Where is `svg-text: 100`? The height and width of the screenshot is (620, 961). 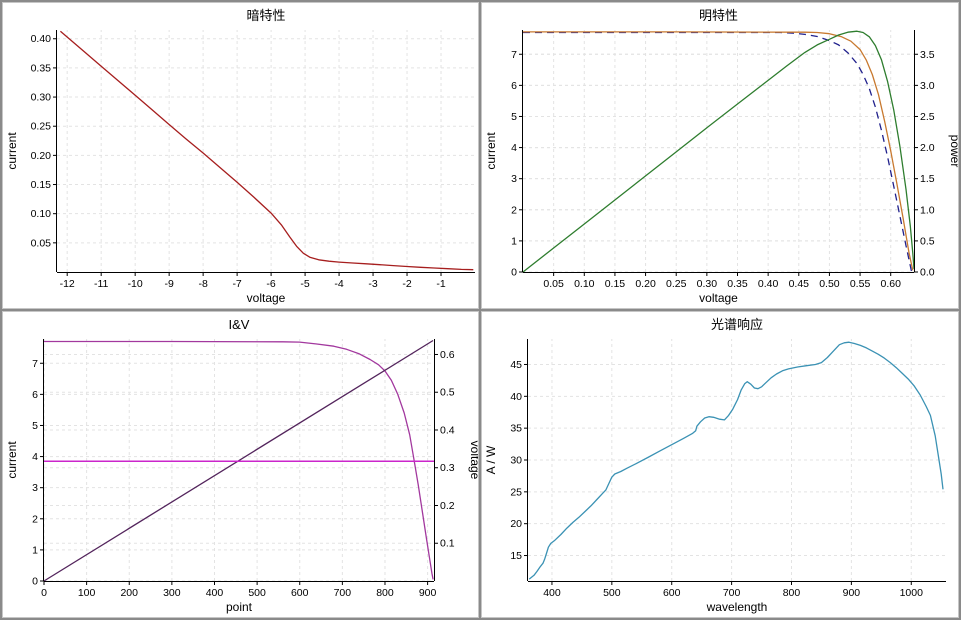
svg-text: 100 is located at coordinates (87, 593).